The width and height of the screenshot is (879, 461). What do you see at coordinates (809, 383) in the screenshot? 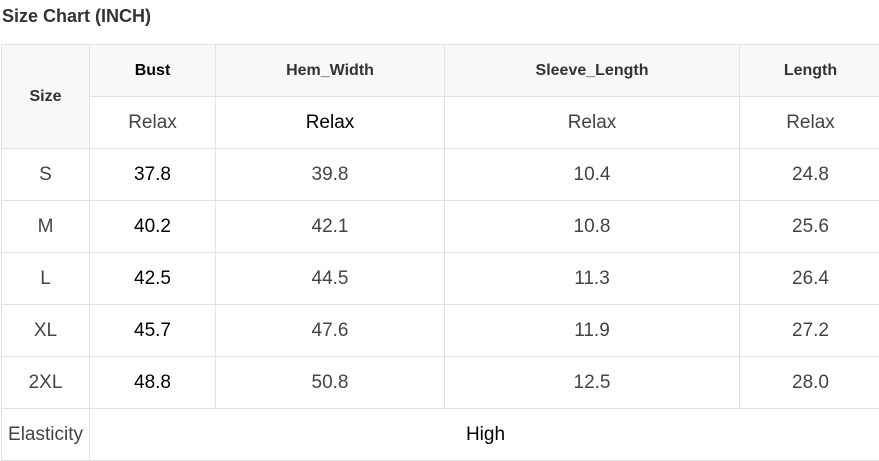
I see `measure-cell: 28.0` at bounding box center [809, 383].